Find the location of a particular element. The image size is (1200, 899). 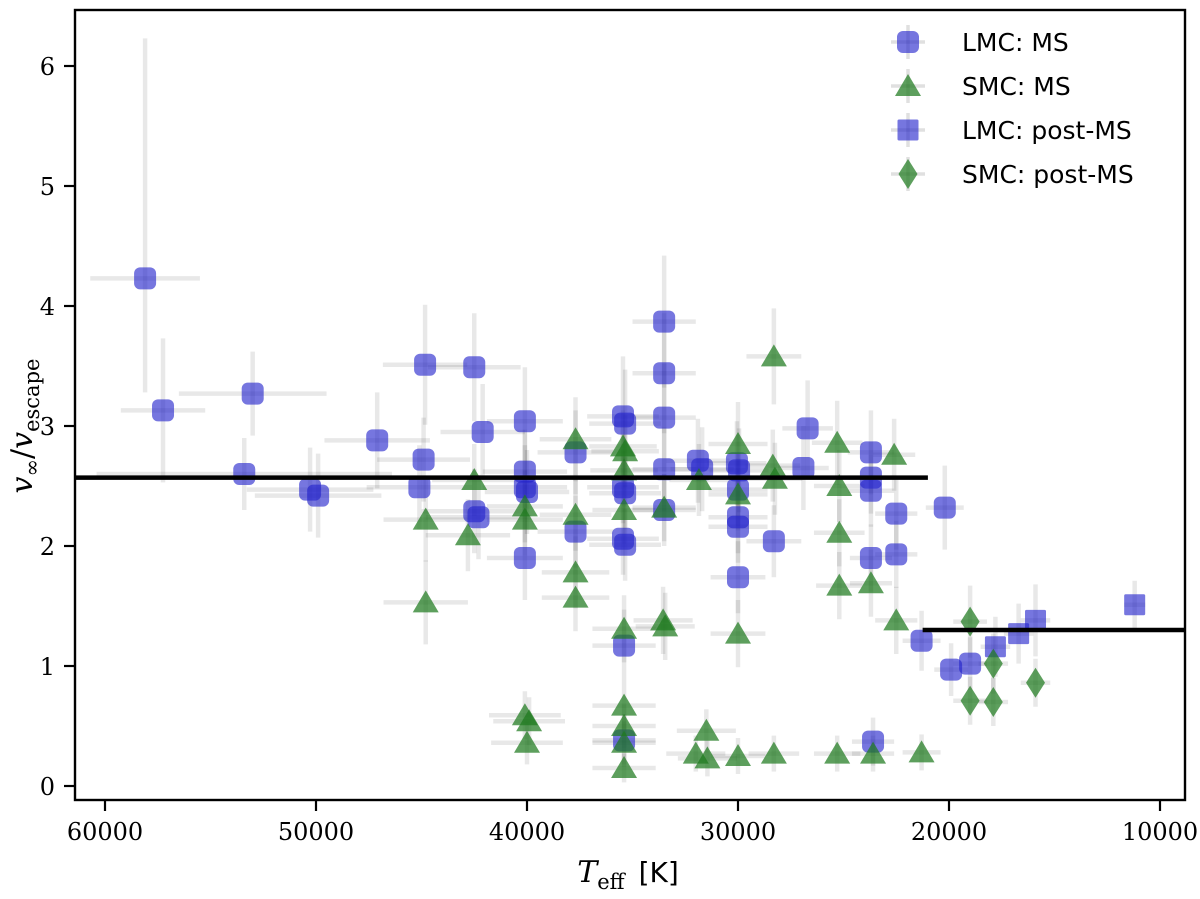

y-tick-label: 3 is located at coordinates (47, 427).